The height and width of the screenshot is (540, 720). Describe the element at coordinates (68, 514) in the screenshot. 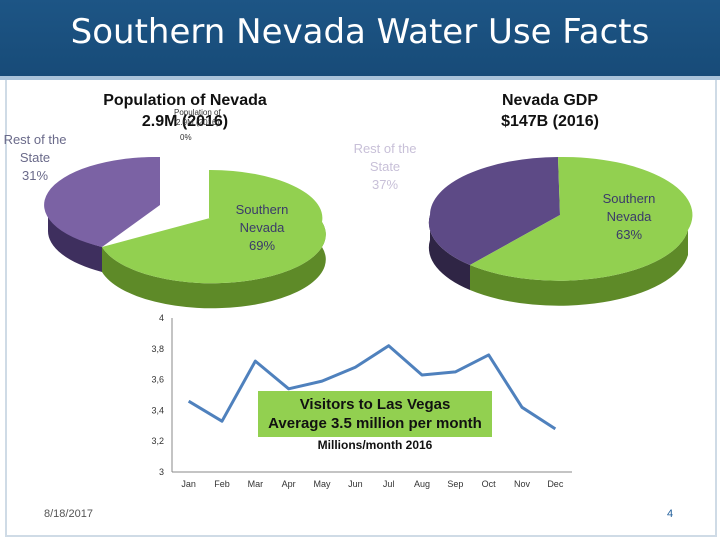

I see `footer-date: 8/18/2017` at that location.